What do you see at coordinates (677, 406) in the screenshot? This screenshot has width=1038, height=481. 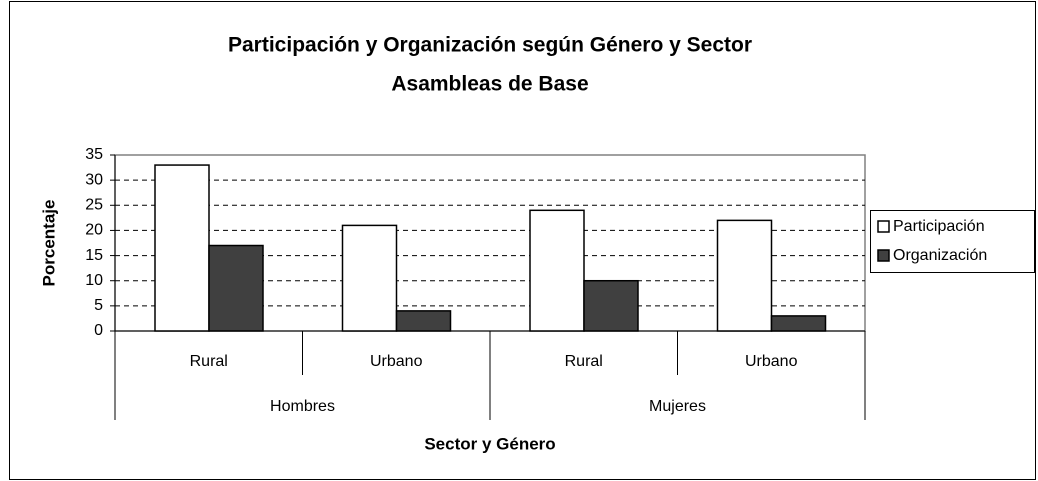 I see `x-group-label: Mujeres` at bounding box center [677, 406].